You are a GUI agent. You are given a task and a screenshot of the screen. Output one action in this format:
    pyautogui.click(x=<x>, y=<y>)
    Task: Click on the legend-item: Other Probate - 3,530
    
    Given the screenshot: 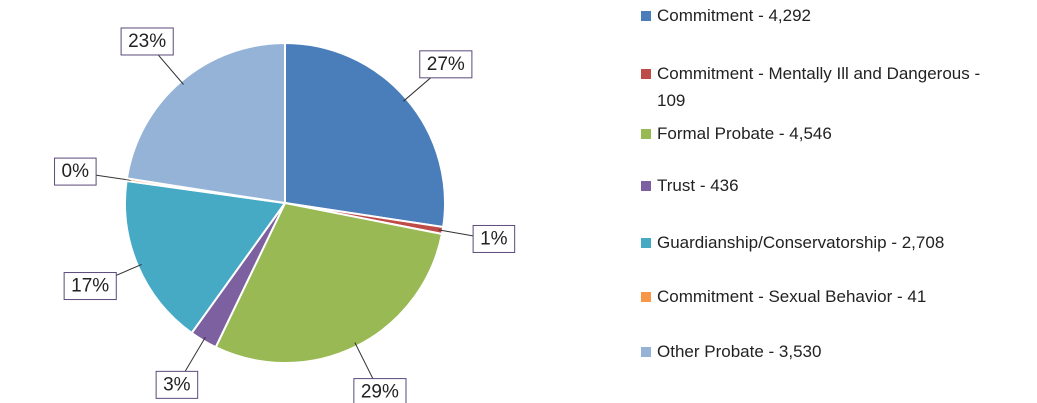 What is the action you would take?
    pyautogui.click(x=831, y=351)
    